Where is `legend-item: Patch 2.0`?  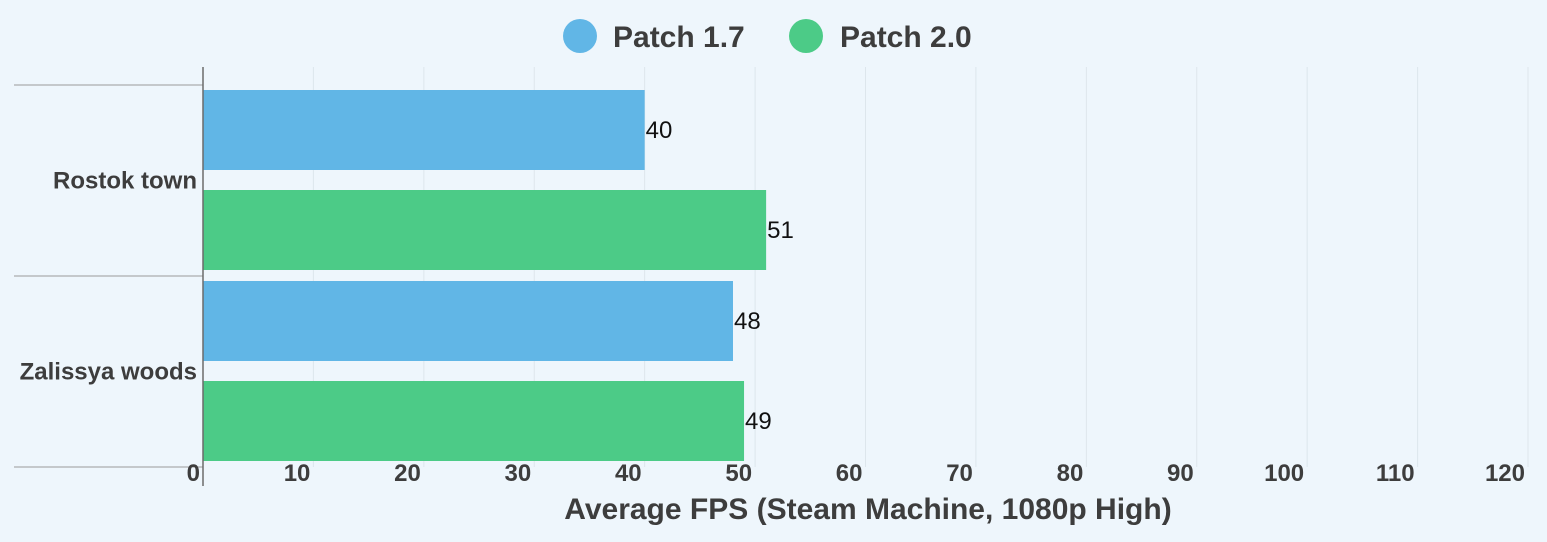 legend-item: Patch 2.0 is located at coordinates (880, 36).